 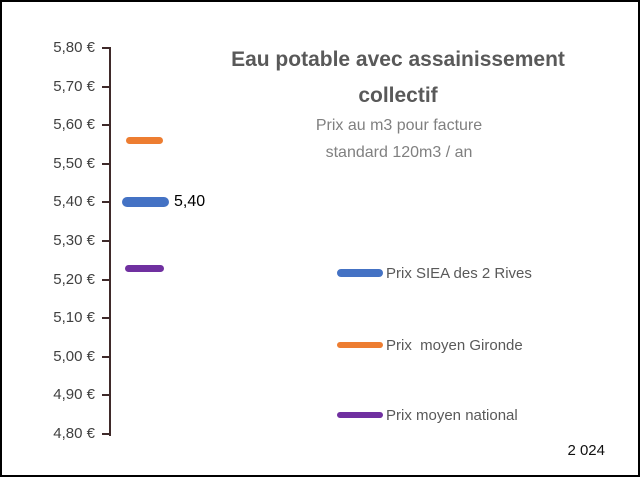 What do you see at coordinates (74, 279) in the screenshot?
I see `y-axis-tick-label: 5,20 €` at bounding box center [74, 279].